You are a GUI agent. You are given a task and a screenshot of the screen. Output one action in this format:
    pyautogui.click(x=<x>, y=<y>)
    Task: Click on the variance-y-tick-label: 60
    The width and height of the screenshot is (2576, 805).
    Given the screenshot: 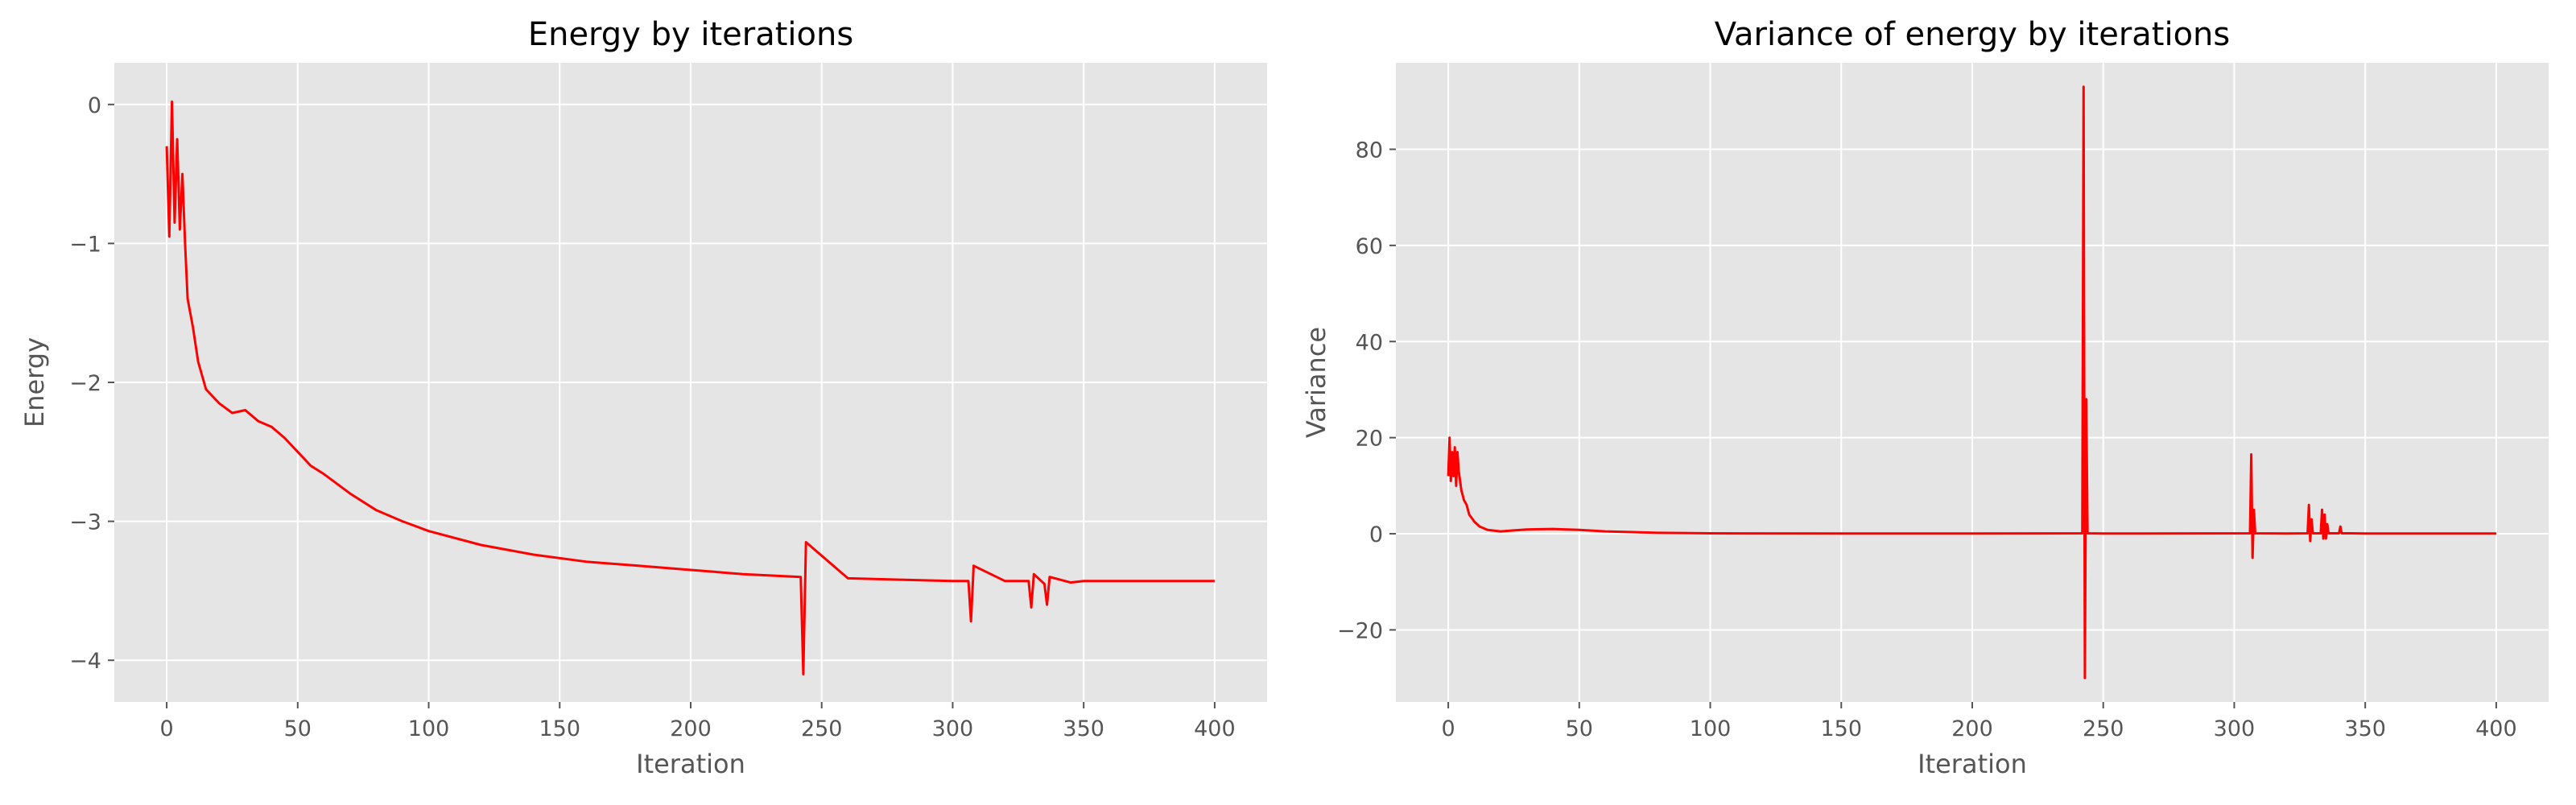 What is the action you would take?
    pyautogui.click(x=1369, y=246)
    